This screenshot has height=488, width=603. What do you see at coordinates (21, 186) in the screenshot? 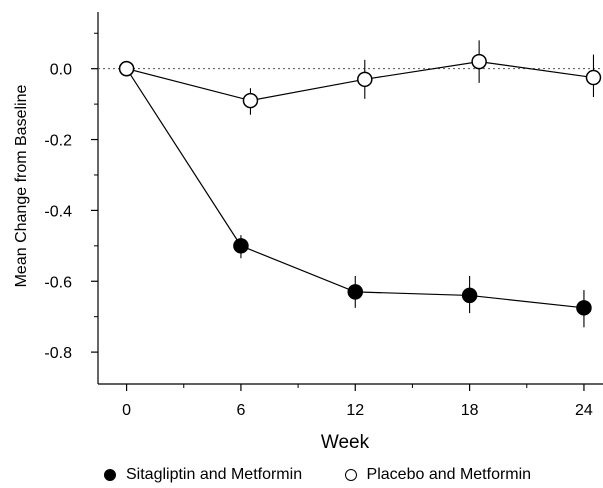
I see `y-axis-label: Mean Change from Baseline` at bounding box center [21, 186].